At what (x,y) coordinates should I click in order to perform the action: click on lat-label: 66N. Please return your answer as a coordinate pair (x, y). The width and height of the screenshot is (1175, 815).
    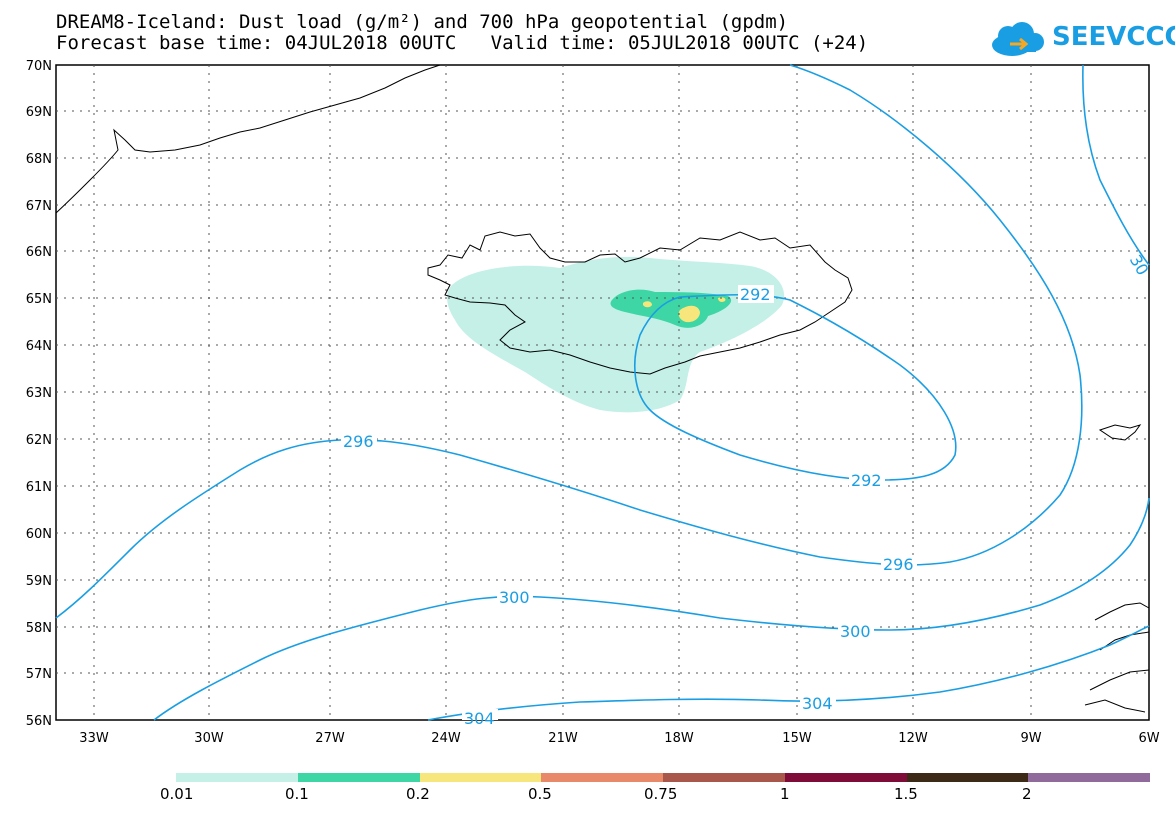
    Looking at the image, I should click on (39, 252).